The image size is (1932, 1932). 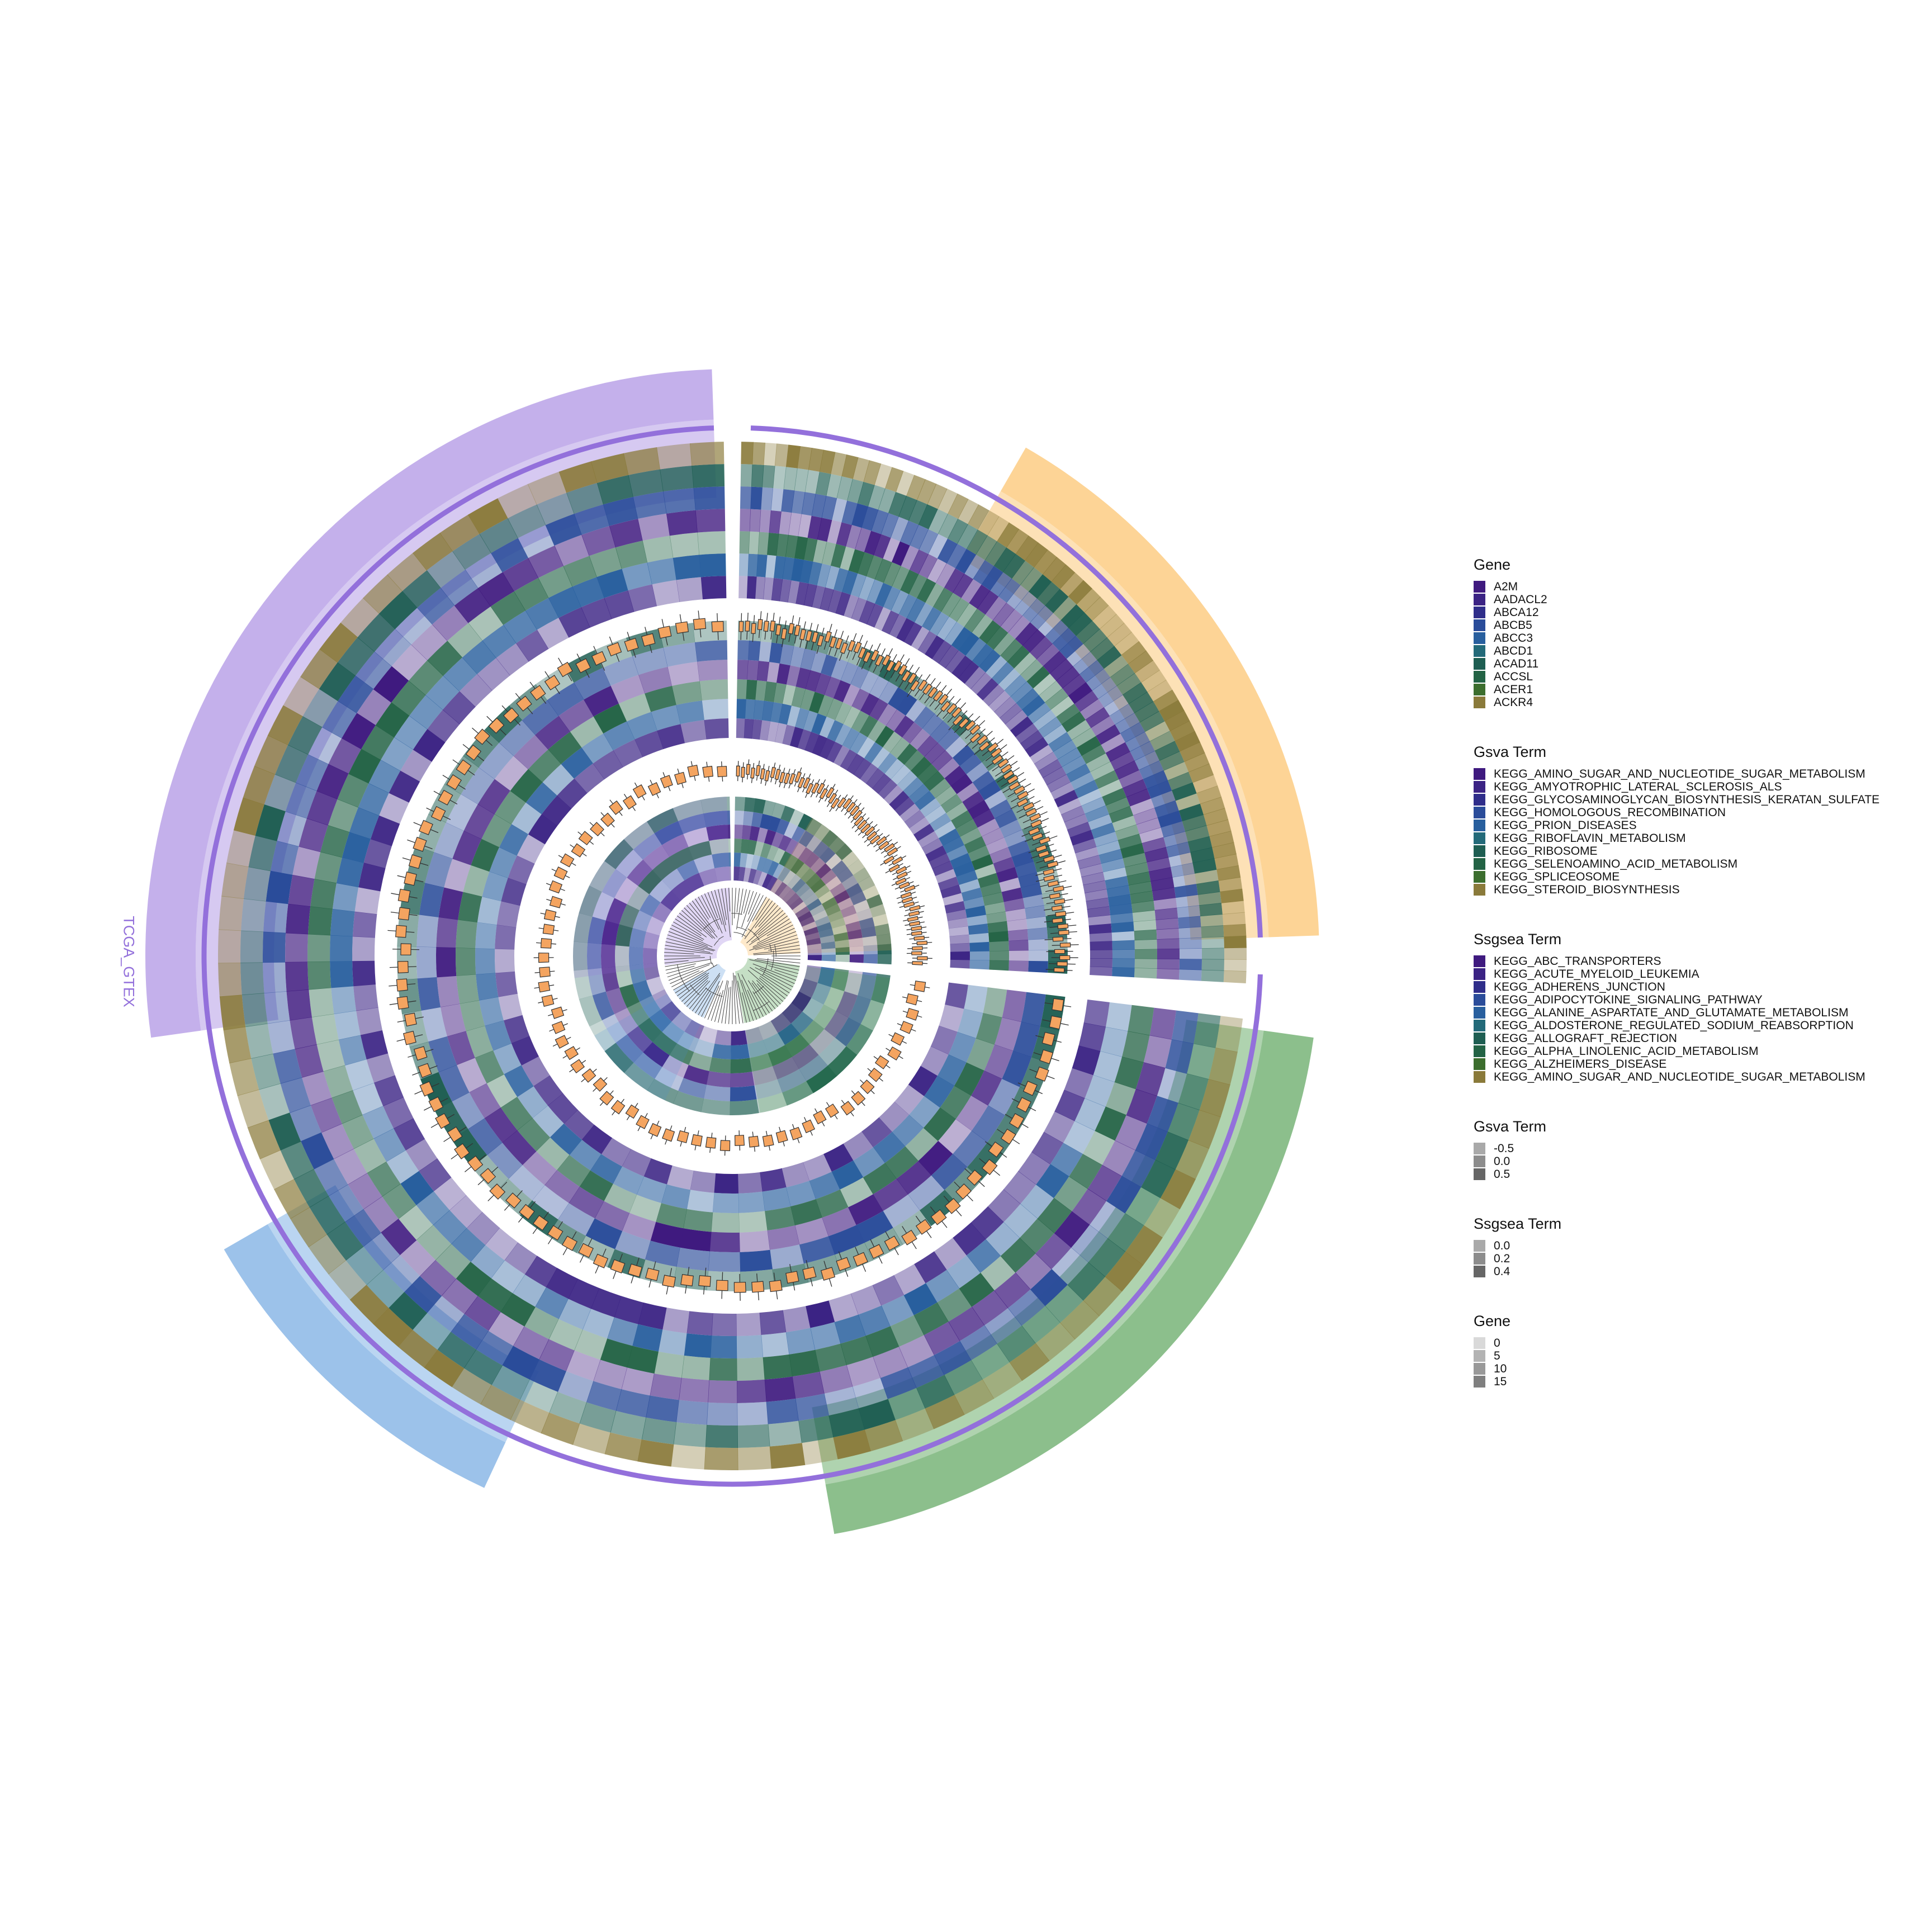 I want to click on legend-label: KEGG_ACUTE_MYELOID_LEUKEMIA, so click(x=1596, y=974).